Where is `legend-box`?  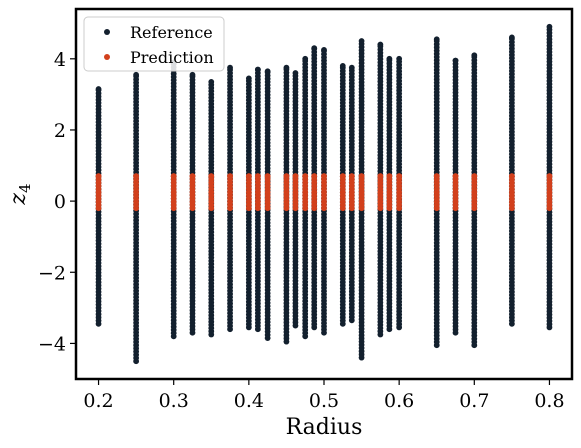
legend-box is located at coordinates (154, 44).